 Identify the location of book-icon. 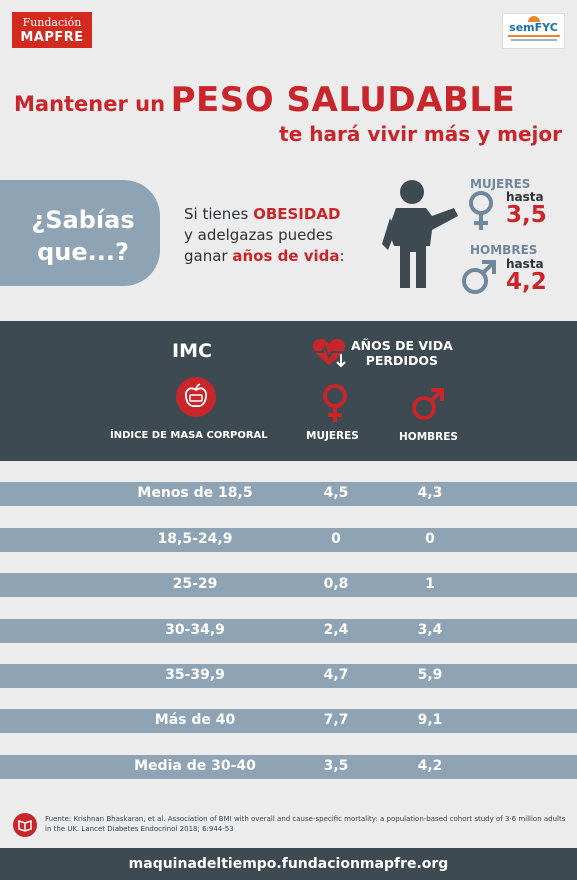
(25, 825).